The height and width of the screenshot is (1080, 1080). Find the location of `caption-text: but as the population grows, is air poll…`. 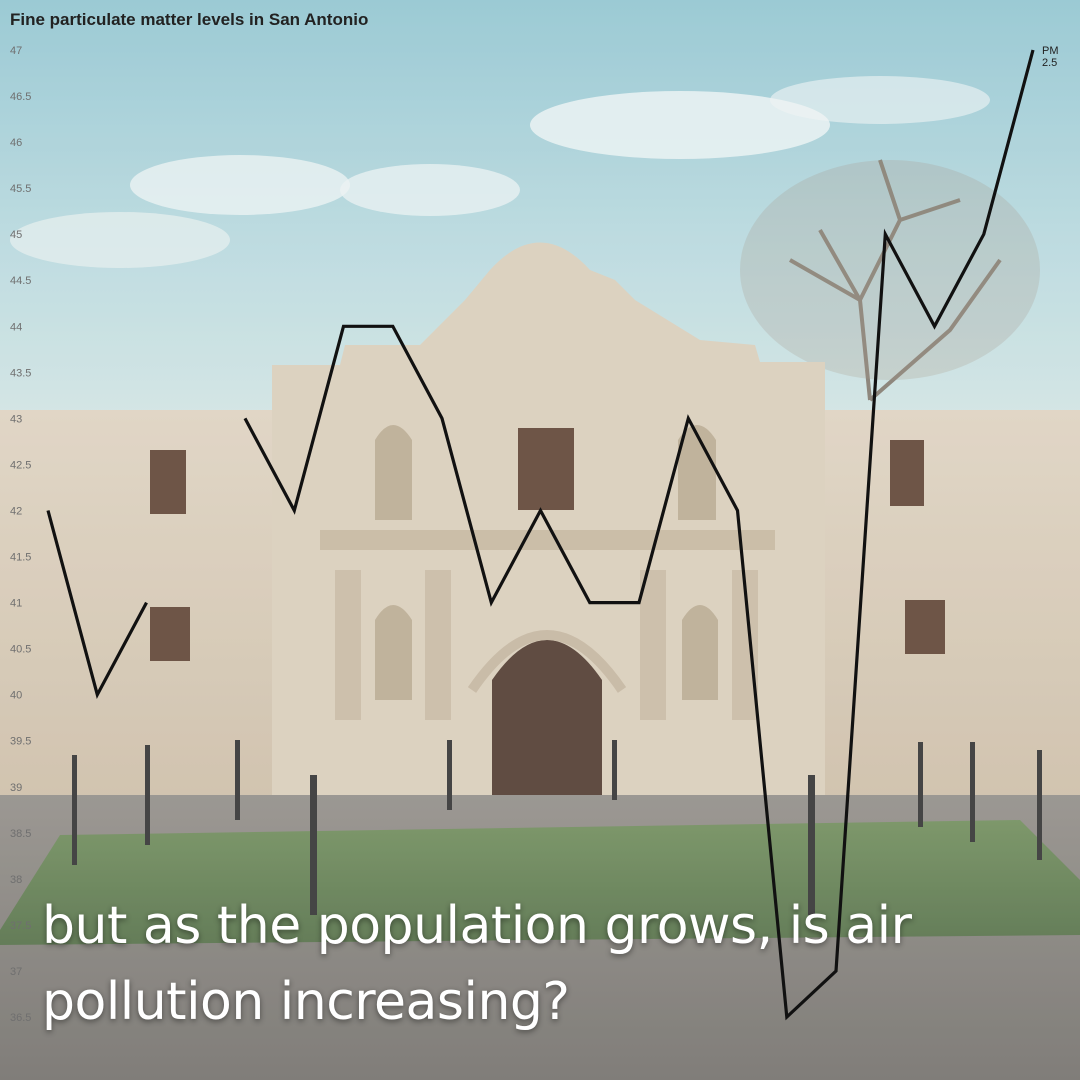

caption-text: but as the population grows, is air poll… is located at coordinates (477, 964).